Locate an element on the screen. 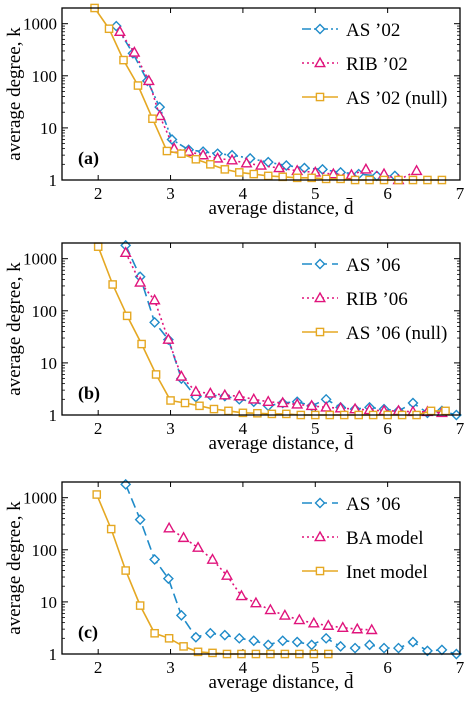 Image resolution: width=470 pixels, height=703 pixels. panel-label: (a) is located at coordinates (88, 158).